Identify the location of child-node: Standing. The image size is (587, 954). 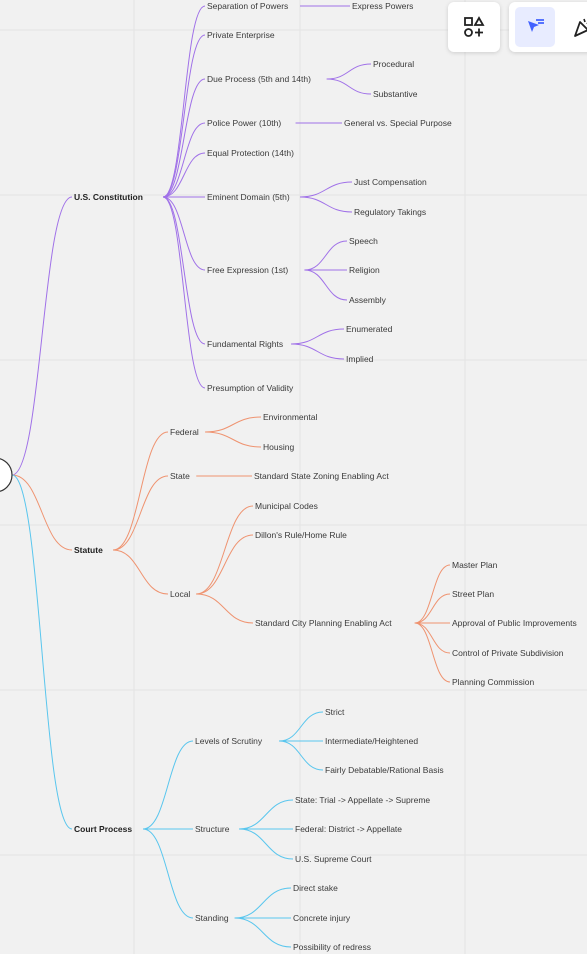
(212, 918).